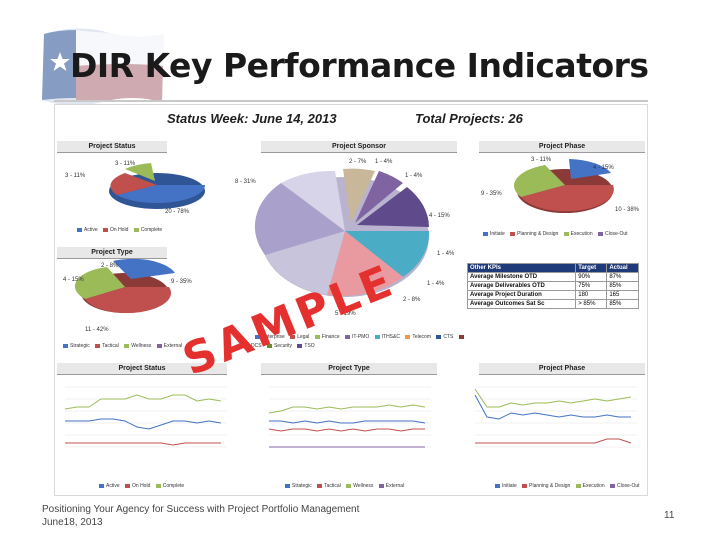 The height and width of the screenshot is (540, 720). What do you see at coordinates (350, 430) in the screenshot?
I see `trend-chart-type` at bounding box center [350, 430].